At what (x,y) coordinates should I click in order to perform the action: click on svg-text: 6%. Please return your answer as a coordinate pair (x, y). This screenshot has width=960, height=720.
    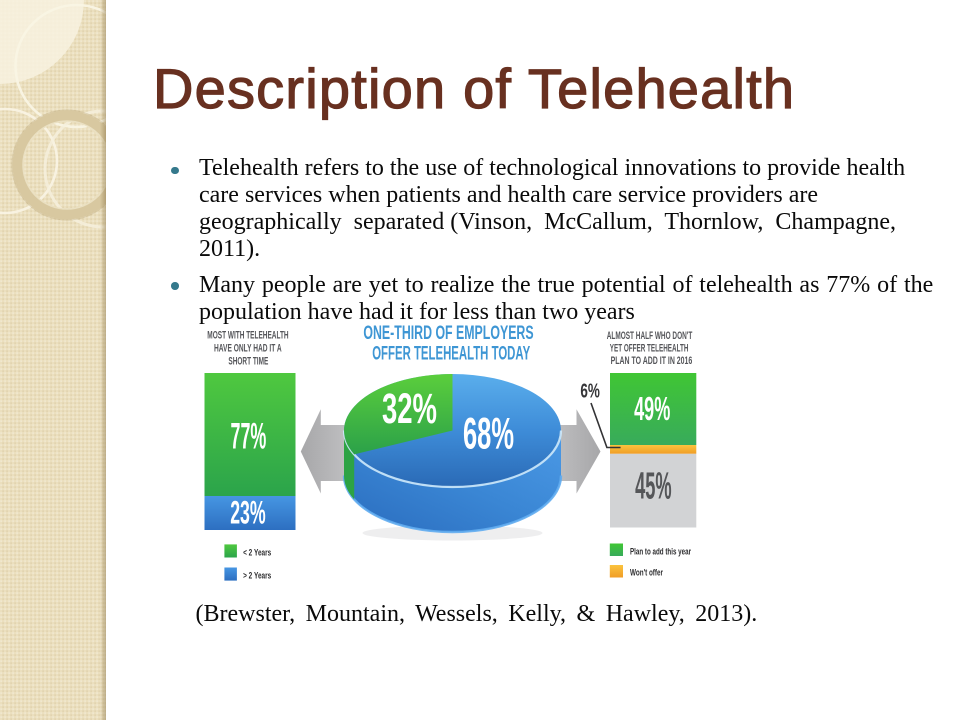
    Looking at the image, I should click on (590, 391).